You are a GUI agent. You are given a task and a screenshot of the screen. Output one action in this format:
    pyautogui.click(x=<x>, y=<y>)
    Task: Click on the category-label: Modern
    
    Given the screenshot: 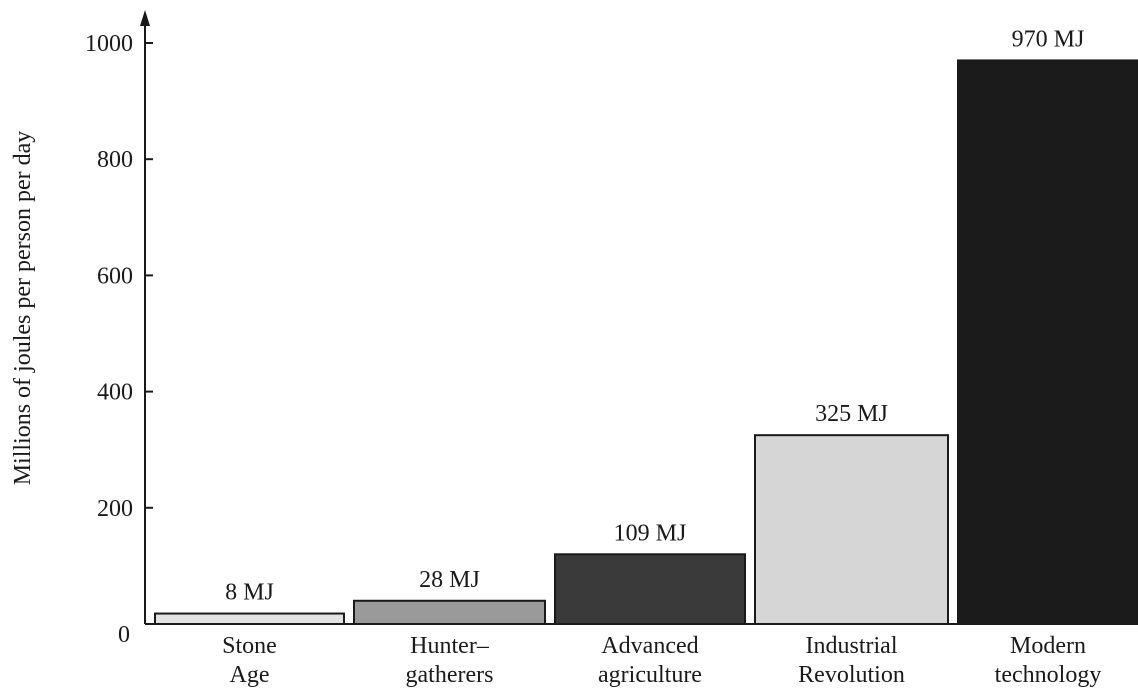 What is the action you would take?
    pyautogui.click(x=1048, y=646)
    